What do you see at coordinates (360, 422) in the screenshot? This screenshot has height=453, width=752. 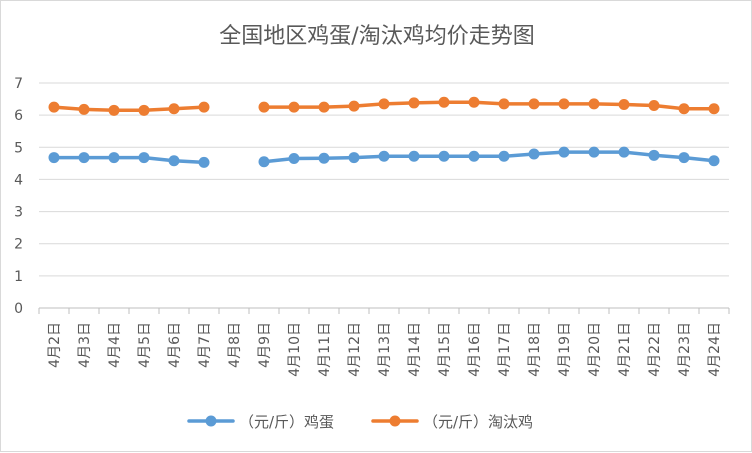 I see `legend: （元/斤）鸡蛋 （元/斤）淘汰鸡` at bounding box center [360, 422].